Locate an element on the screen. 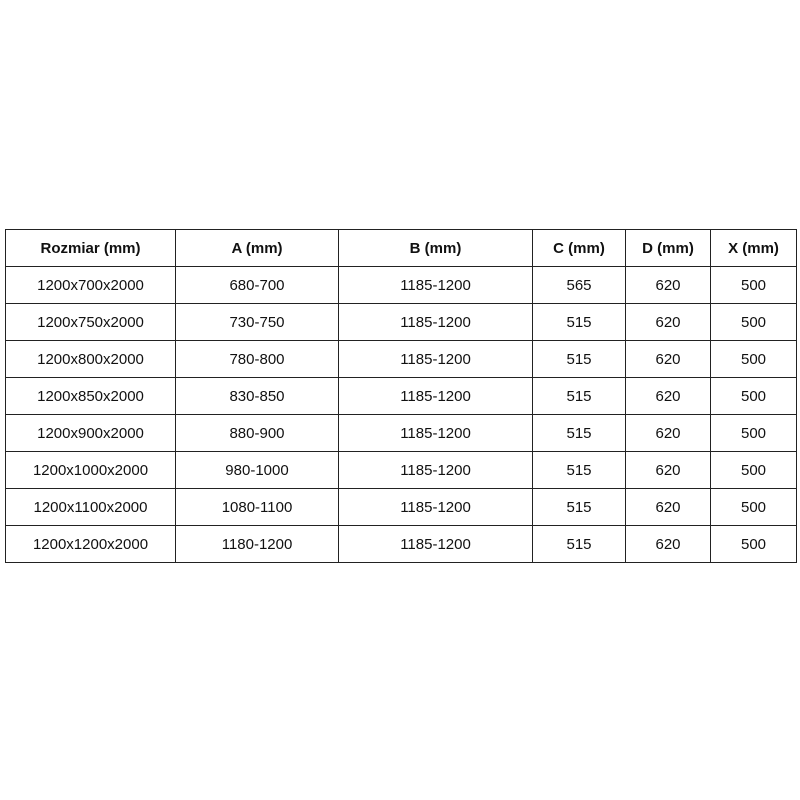  table-row: 1200x1000x2000 980-1000 1185-1200 515 620 500 is located at coordinates (401, 470).